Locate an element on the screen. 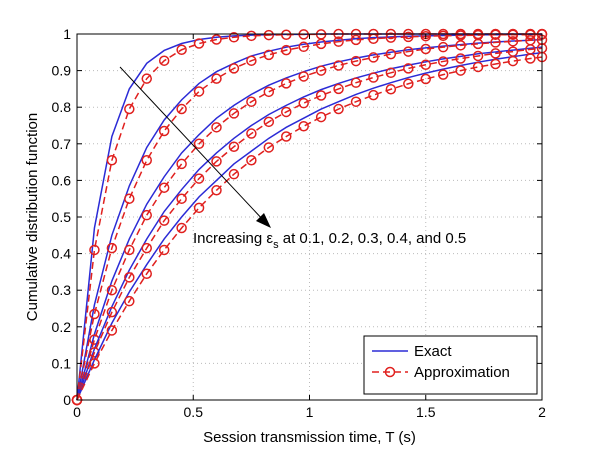 The height and width of the screenshot is (451, 599). y-tick-label: 0.8 is located at coordinates (62, 107).